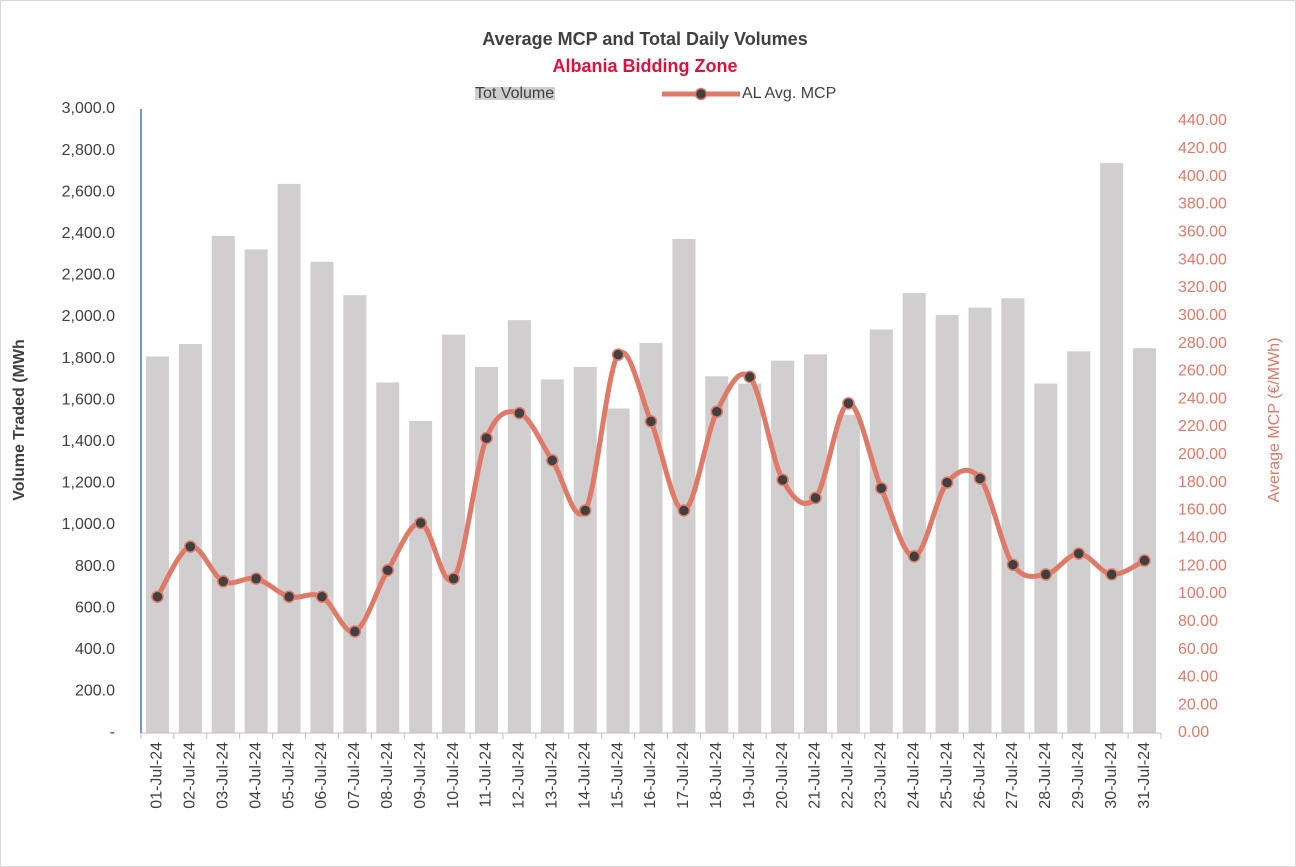  What do you see at coordinates (1202, 148) in the screenshot?
I see `y2-tick-label: 420.00` at bounding box center [1202, 148].